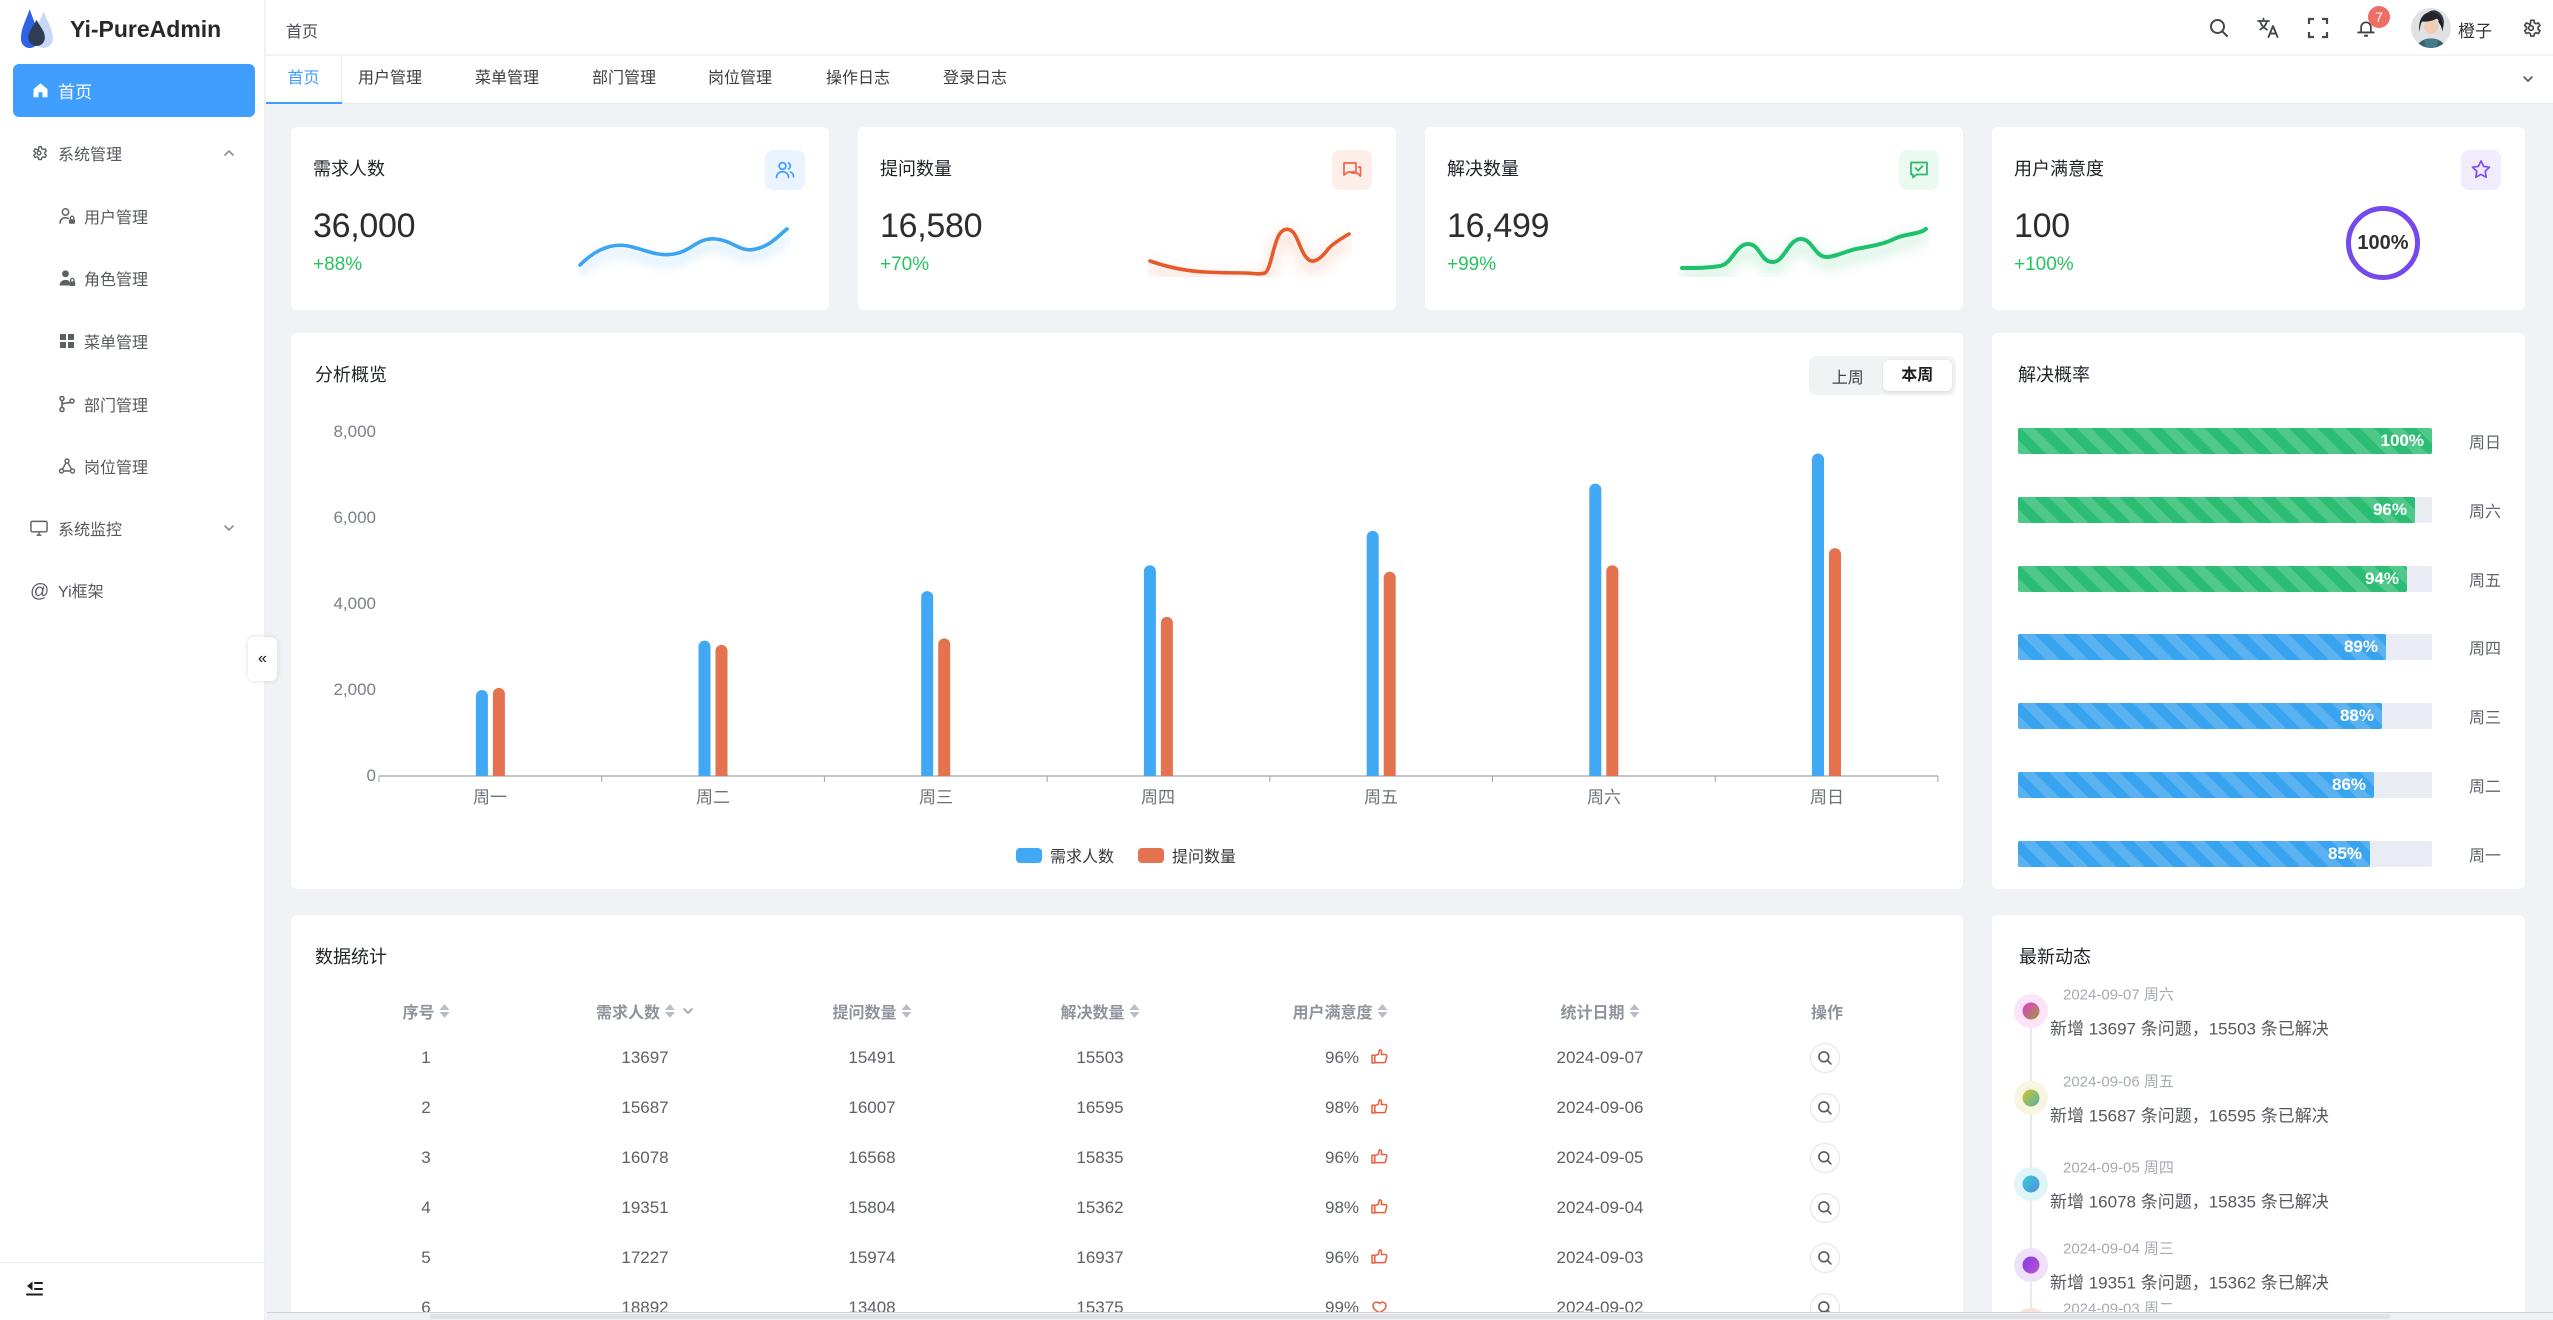 The height and width of the screenshot is (1320, 2553). What do you see at coordinates (354, 603) in the screenshot?
I see `svg-text: 4,000` at bounding box center [354, 603].